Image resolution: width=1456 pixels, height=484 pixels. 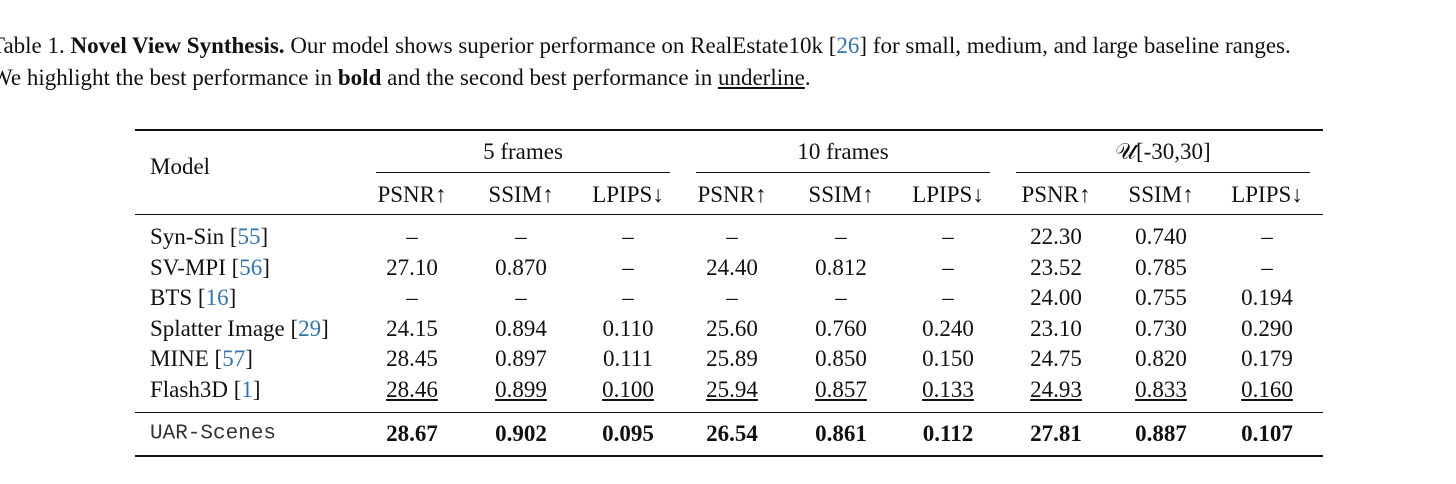 What do you see at coordinates (1056, 433) in the screenshot?
I see `cell: 27.81` at bounding box center [1056, 433].